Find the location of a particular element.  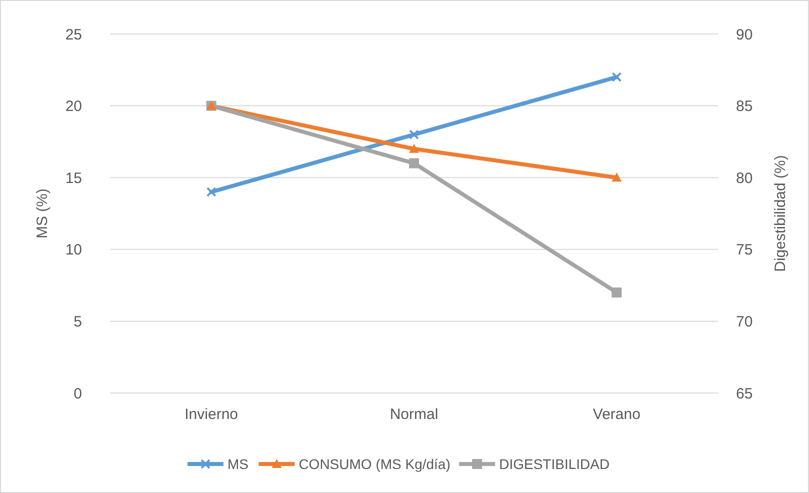

y-tick-label: 5 is located at coordinates (78, 321).